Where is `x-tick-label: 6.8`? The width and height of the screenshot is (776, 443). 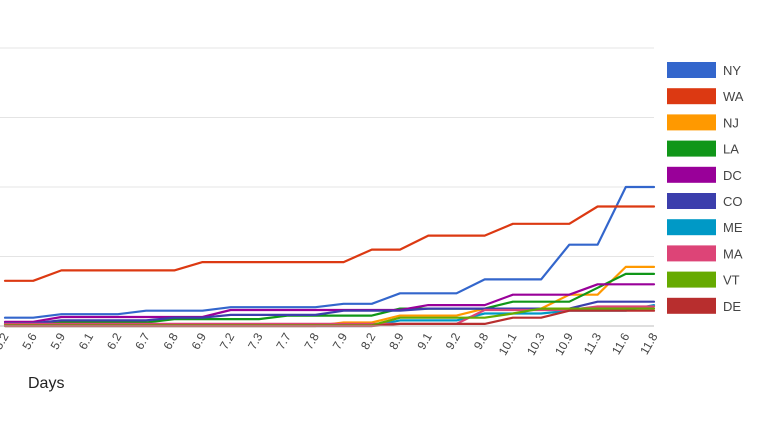 x-tick-label: 6.8 is located at coordinates (170, 341).